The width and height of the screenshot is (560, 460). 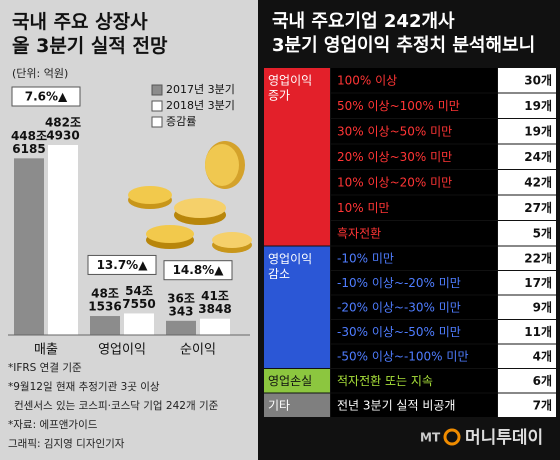 I want to click on note: 컨센서스 있는 코스피·코스닥 기업 242개 기준, so click(x=116, y=405).